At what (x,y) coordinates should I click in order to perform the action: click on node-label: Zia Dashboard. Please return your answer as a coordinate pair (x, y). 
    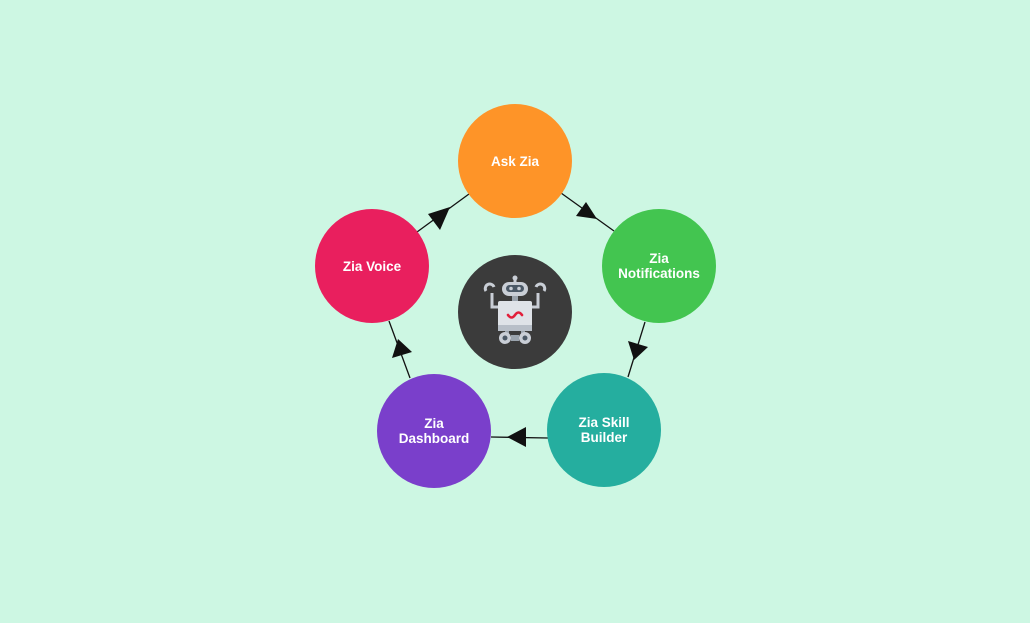
    Looking at the image, I should click on (434, 431).